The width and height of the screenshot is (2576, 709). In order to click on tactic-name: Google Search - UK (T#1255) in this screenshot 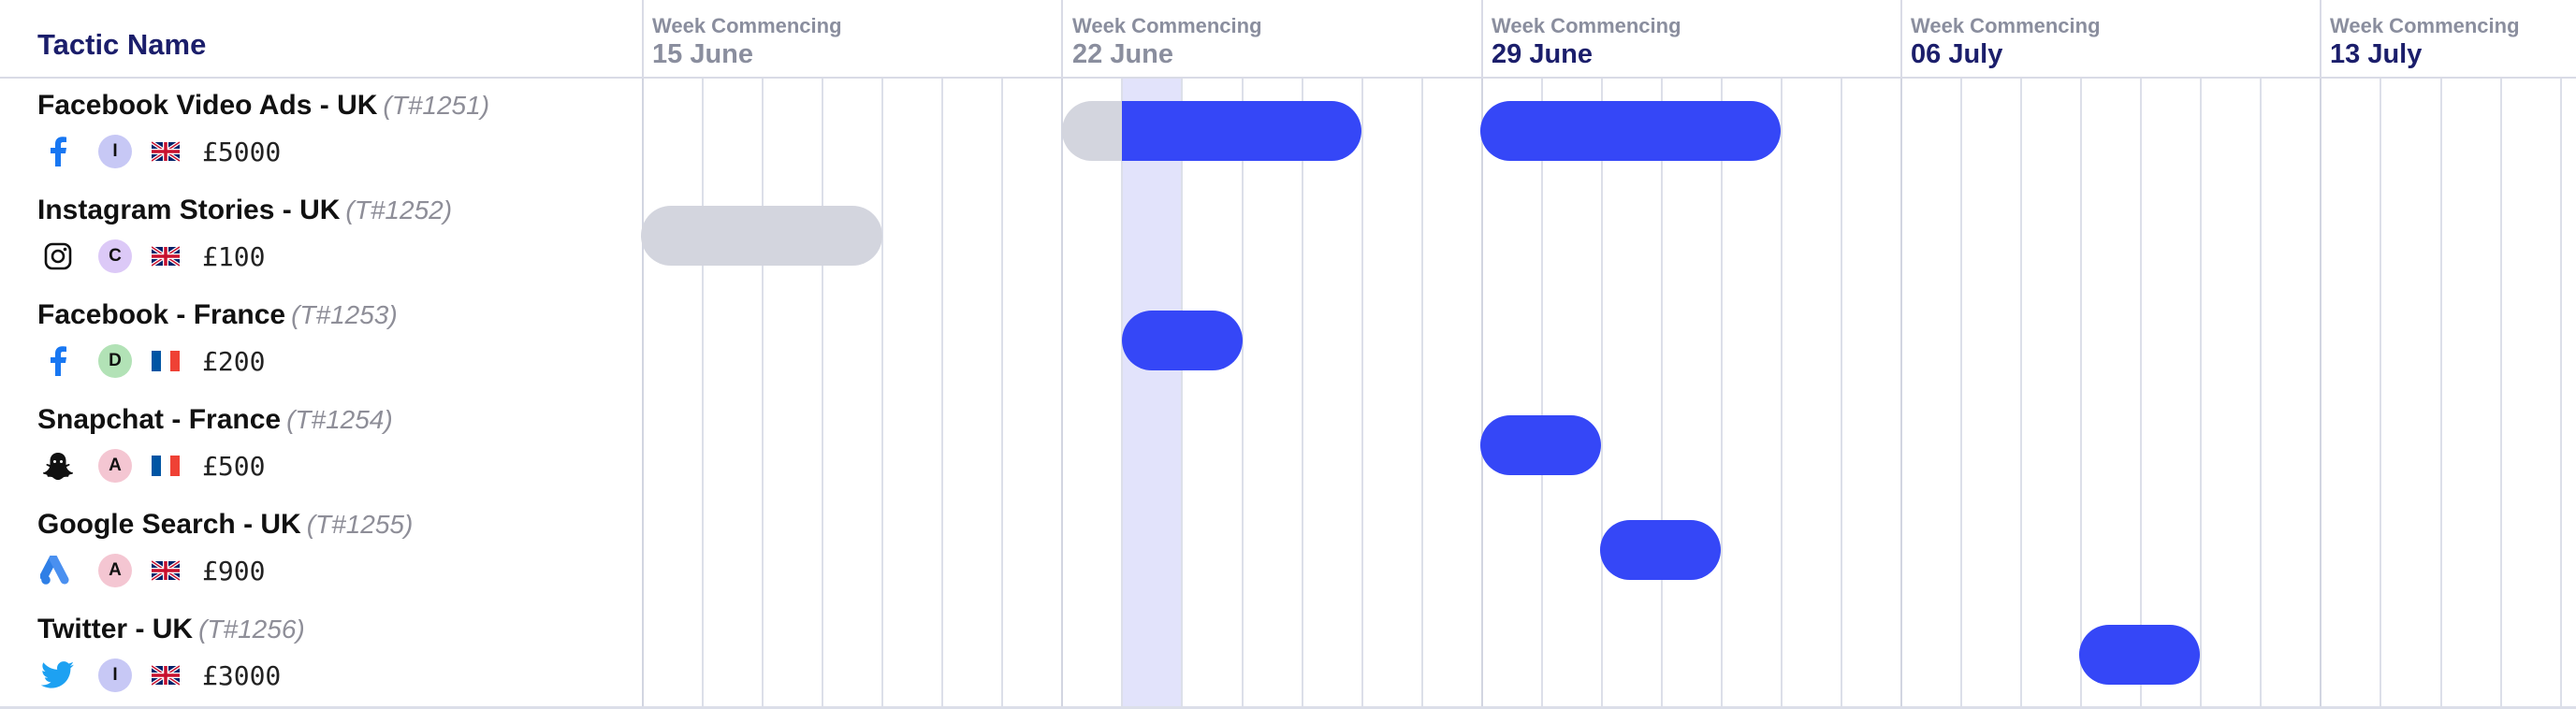, I will do `click(225, 525)`.